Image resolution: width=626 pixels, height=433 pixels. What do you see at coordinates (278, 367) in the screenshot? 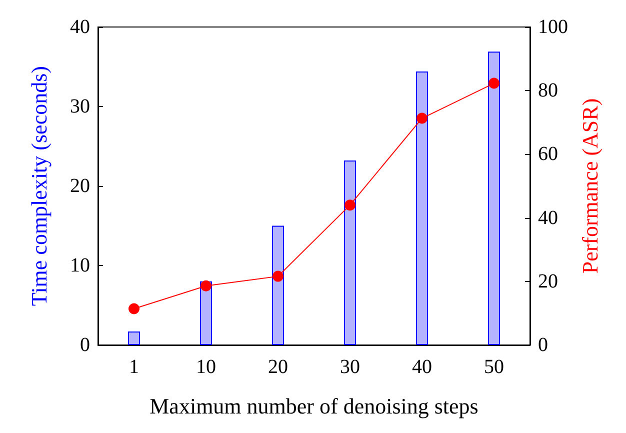
I see `x-tick-label: 20` at bounding box center [278, 367].